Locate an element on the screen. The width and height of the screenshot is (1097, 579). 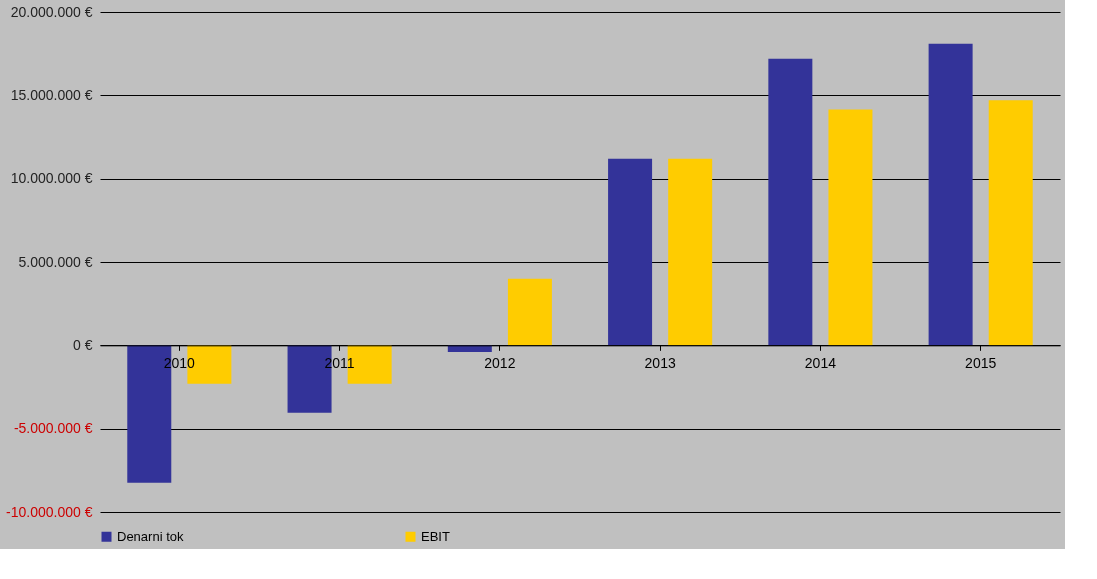
y-tick-label: 5.000.000 € is located at coordinates (55, 261).